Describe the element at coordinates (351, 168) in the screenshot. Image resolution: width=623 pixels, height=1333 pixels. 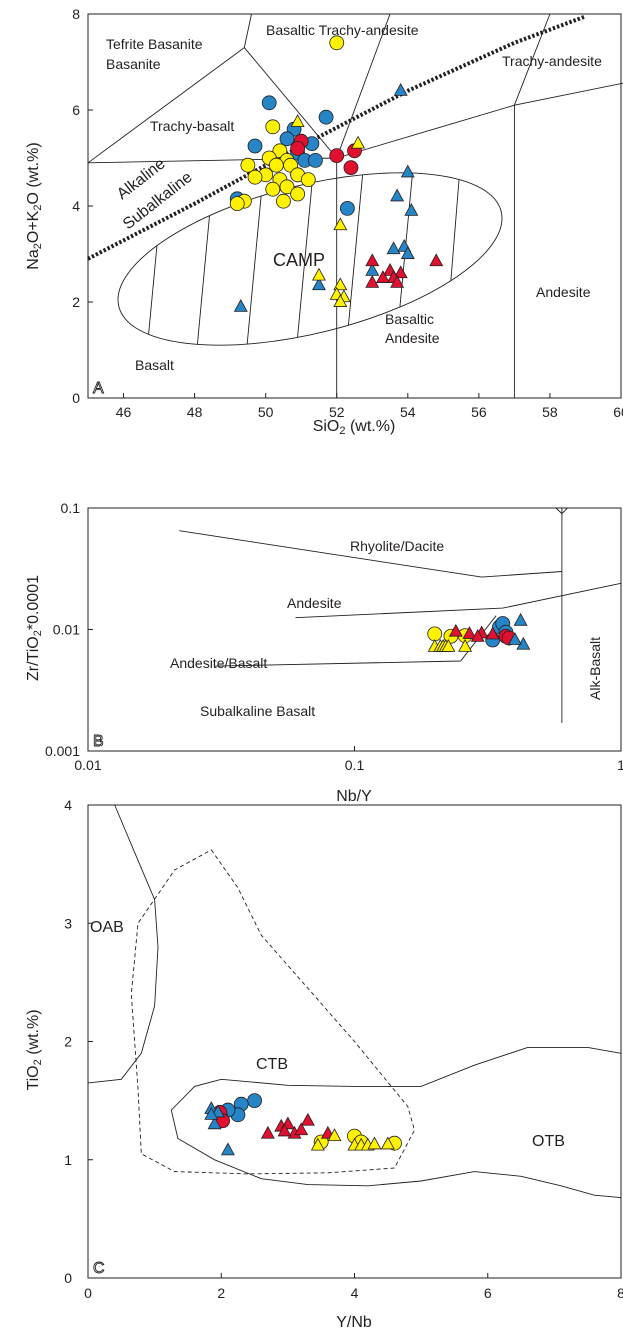
I see `data-point-red-circle` at that location.